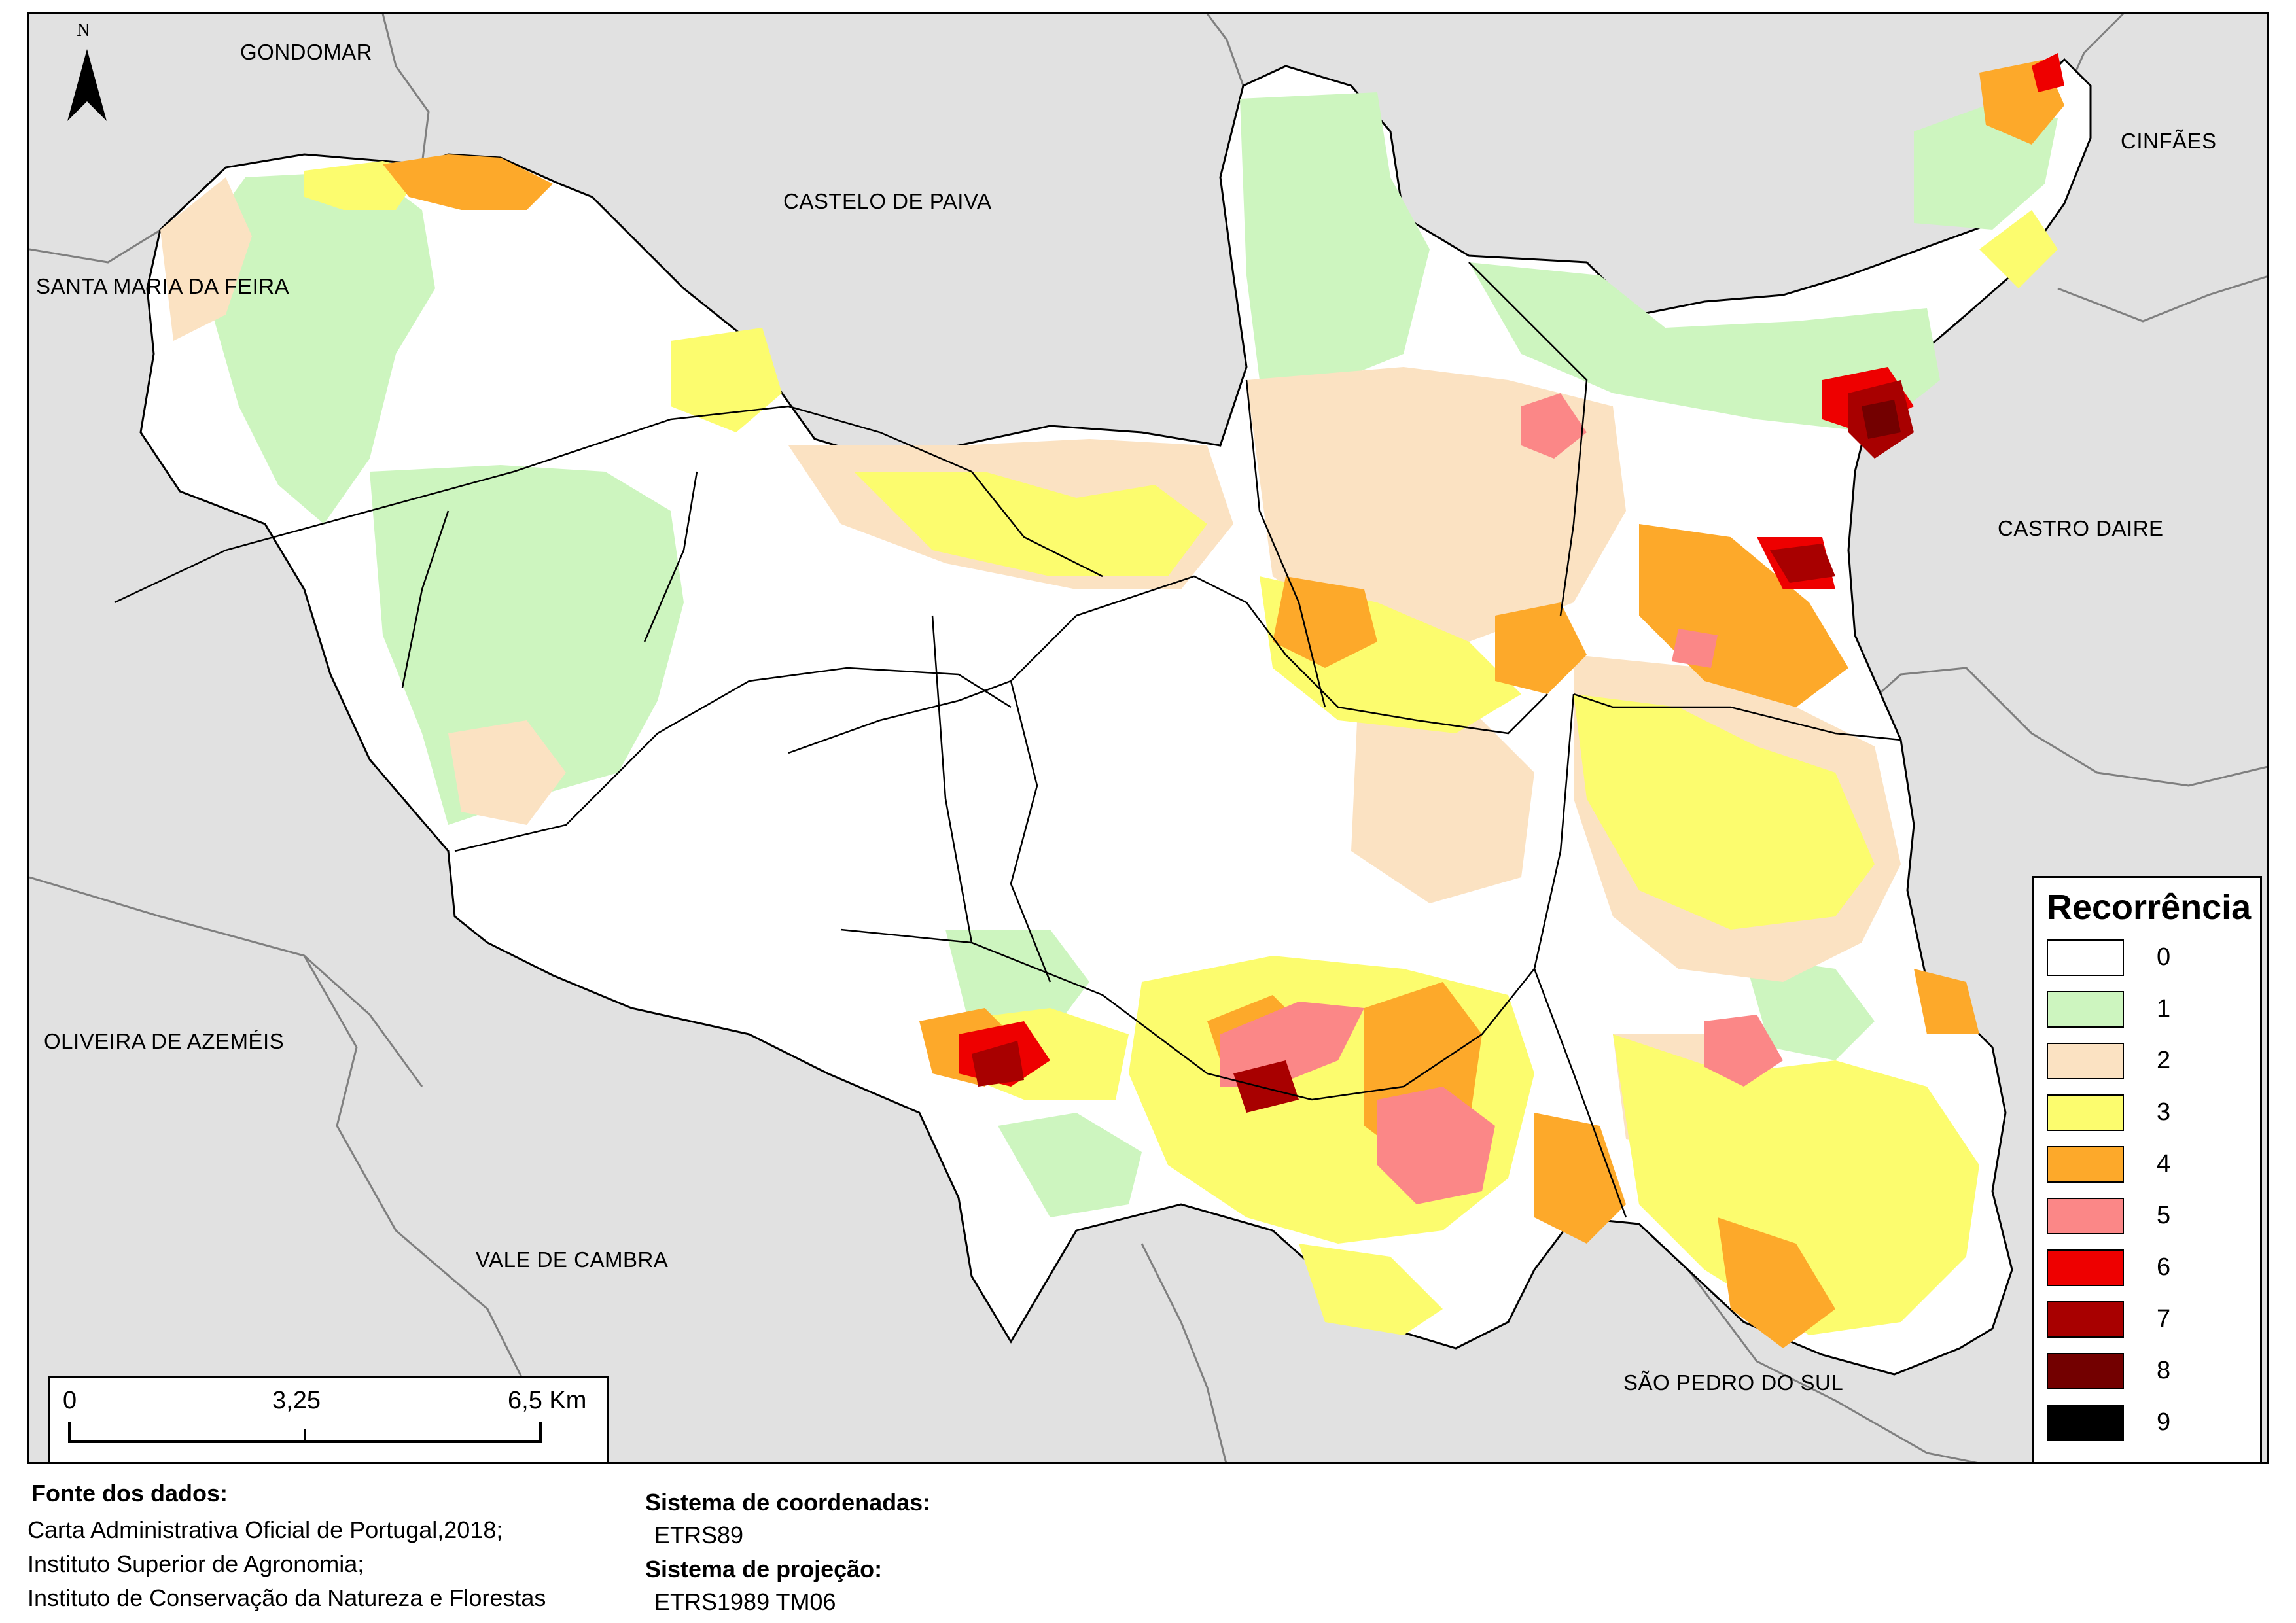  I want to click on neighbour-label-santa-maria-da-feira: SANTA MARIA DA FEIRA, so click(163, 286).